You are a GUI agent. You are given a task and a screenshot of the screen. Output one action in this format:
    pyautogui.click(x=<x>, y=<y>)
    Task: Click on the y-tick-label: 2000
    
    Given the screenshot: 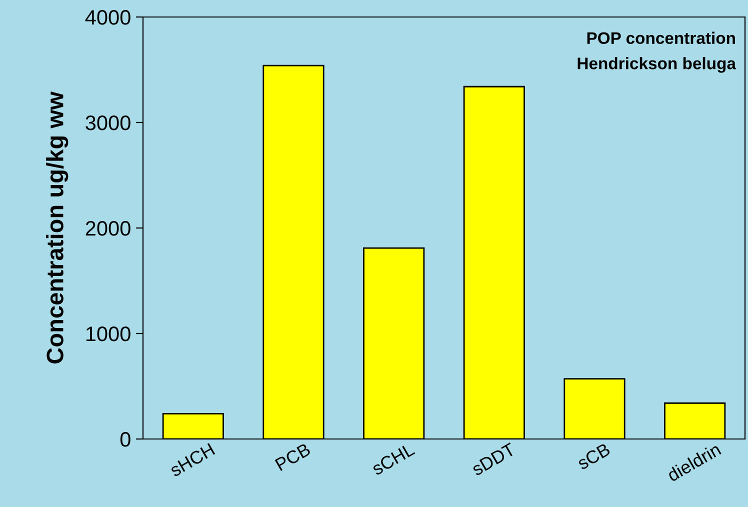 What is the action you would take?
    pyautogui.click(x=108, y=228)
    